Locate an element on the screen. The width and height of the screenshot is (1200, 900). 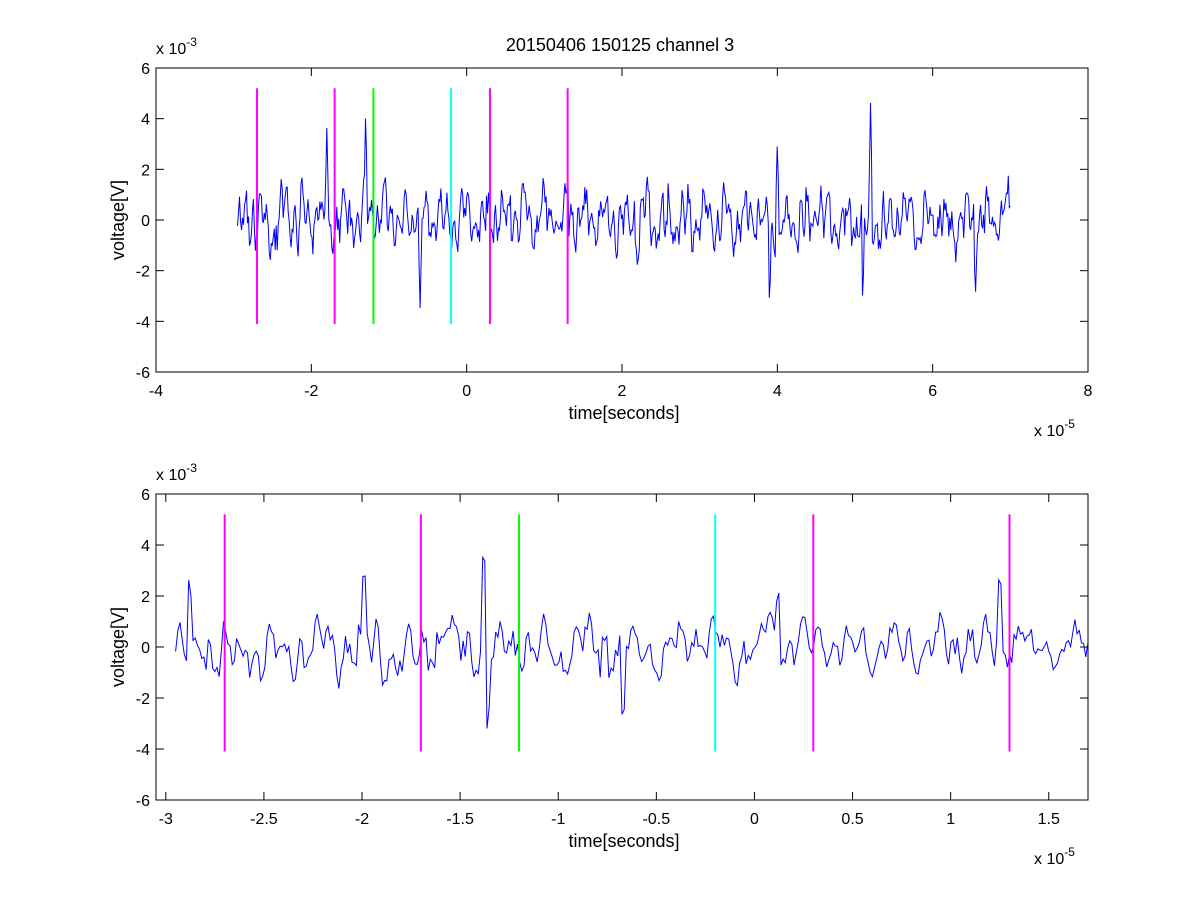
x-tick-label: -3 is located at coordinates (166, 819).